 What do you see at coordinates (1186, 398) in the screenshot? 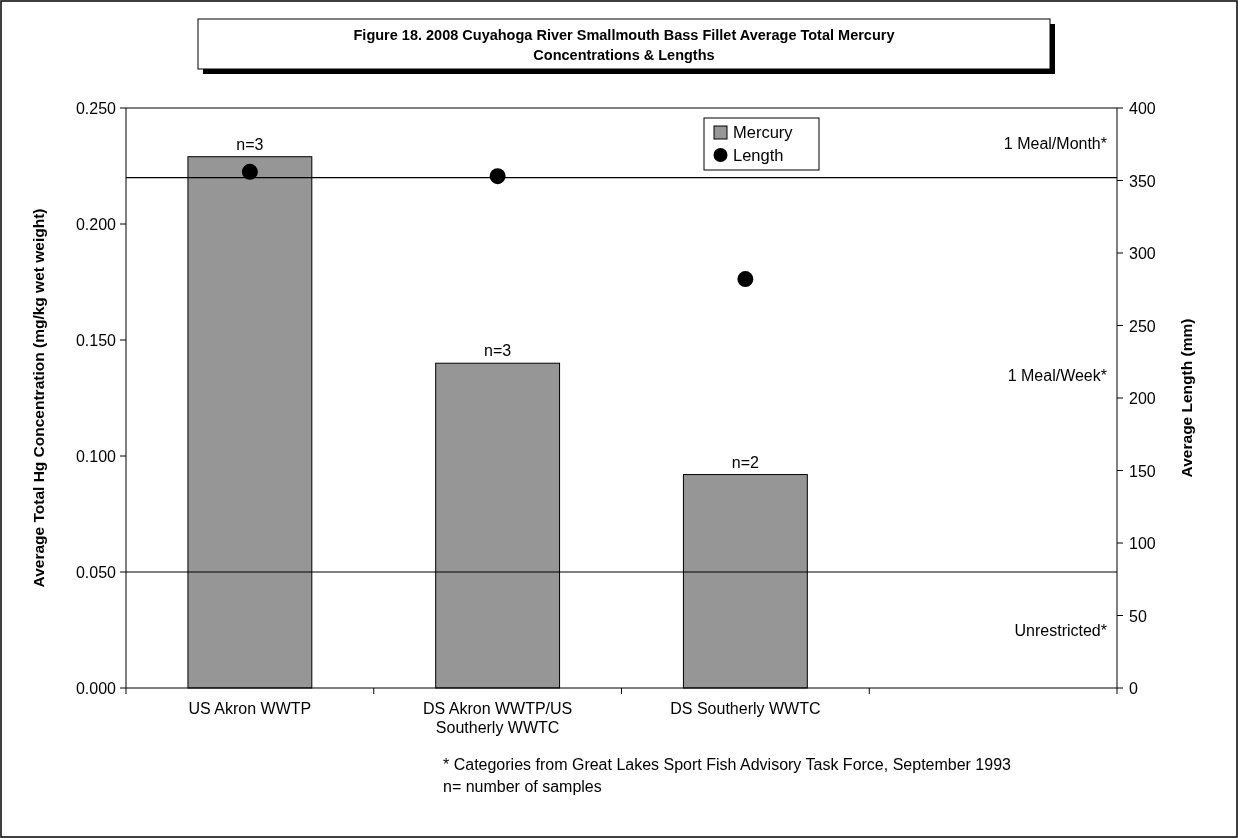
I see `y2-axis-title: Average Length (mm)` at bounding box center [1186, 398].